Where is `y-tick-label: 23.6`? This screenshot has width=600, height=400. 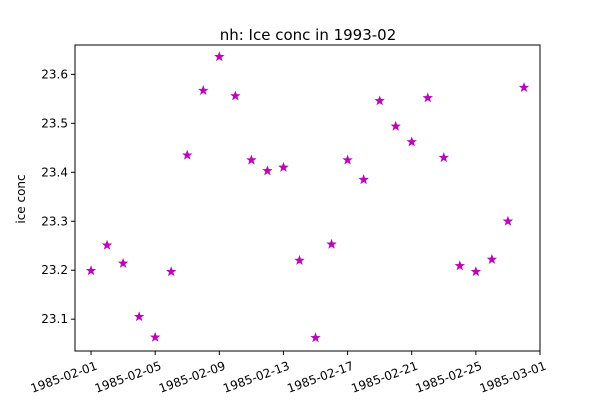
y-tick-label: 23.6 is located at coordinates (54, 74).